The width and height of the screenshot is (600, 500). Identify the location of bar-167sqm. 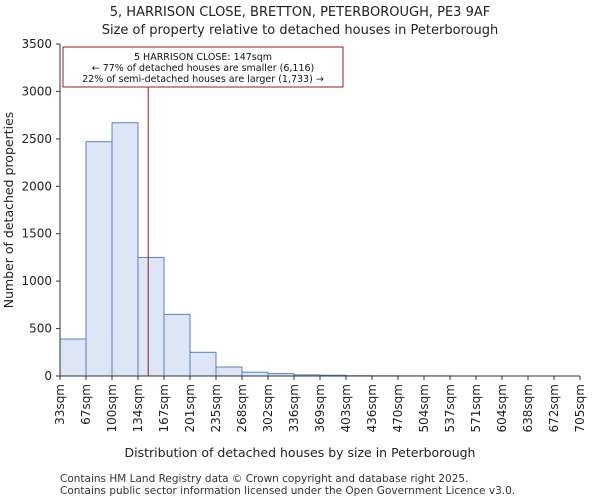
(177, 345).